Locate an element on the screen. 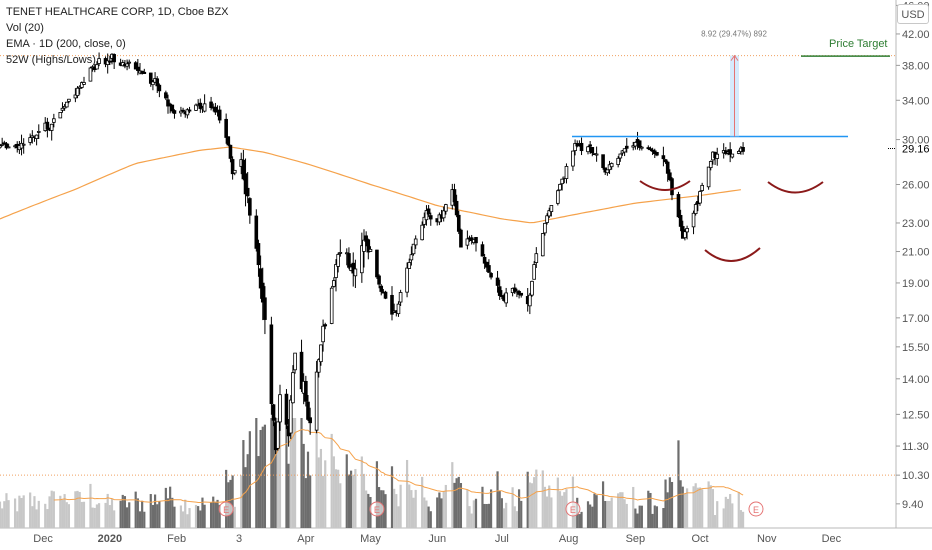  currency-button: USD is located at coordinates (913, 14).